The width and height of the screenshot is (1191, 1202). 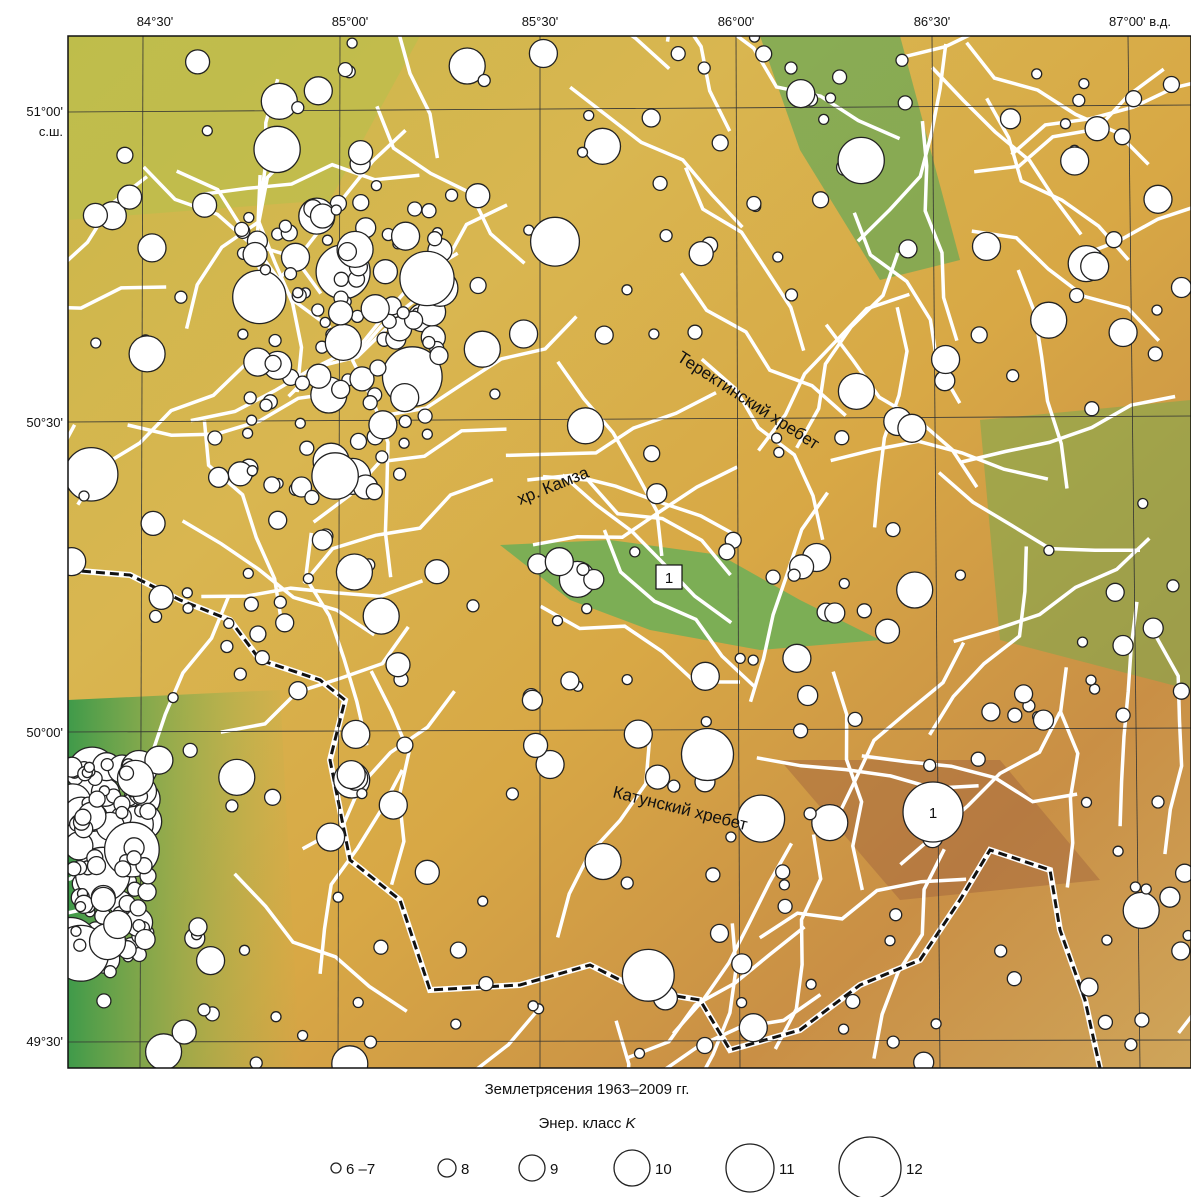 What do you see at coordinates (350, 21) in the screenshot?
I see `longitude-label: 85°00'` at bounding box center [350, 21].